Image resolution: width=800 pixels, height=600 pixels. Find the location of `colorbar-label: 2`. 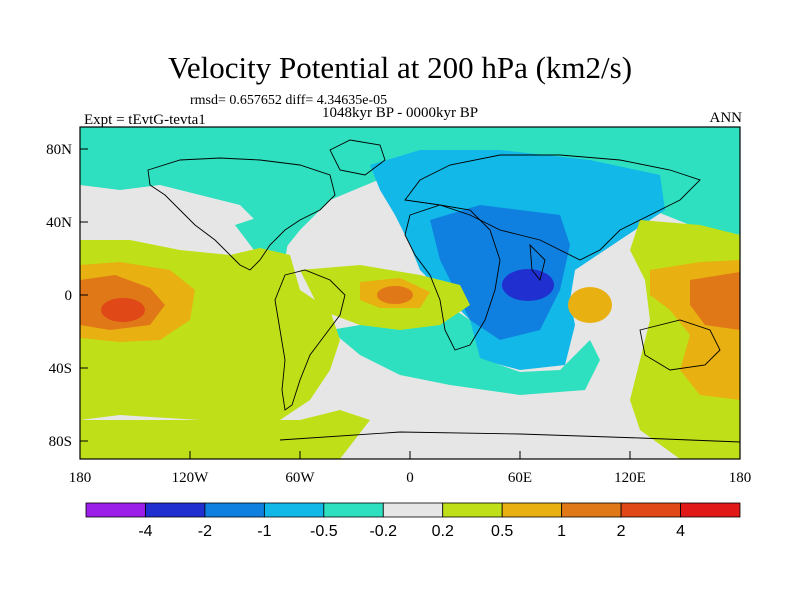

colorbar-label: 2 is located at coordinates (621, 531).